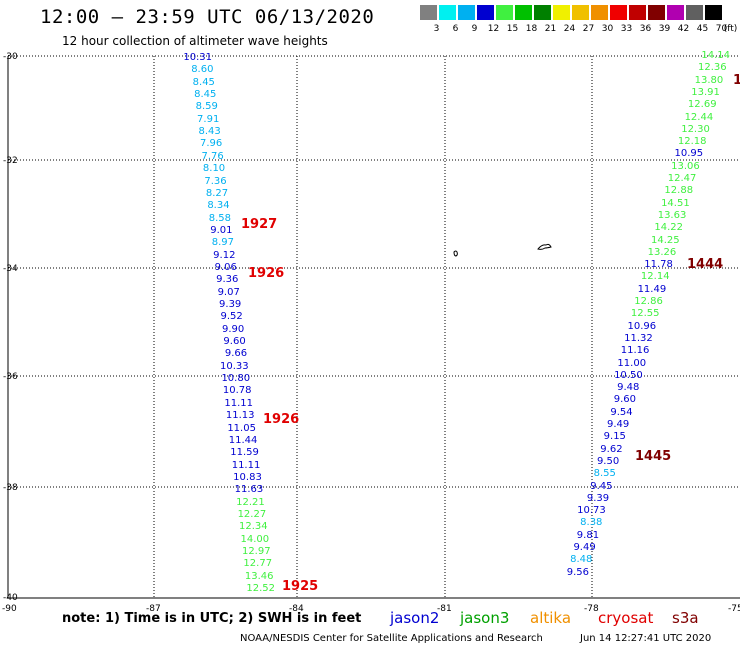 The height and width of the screenshot is (650, 740). I want to click on wave-height-value: 10.78, so click(237, 391).